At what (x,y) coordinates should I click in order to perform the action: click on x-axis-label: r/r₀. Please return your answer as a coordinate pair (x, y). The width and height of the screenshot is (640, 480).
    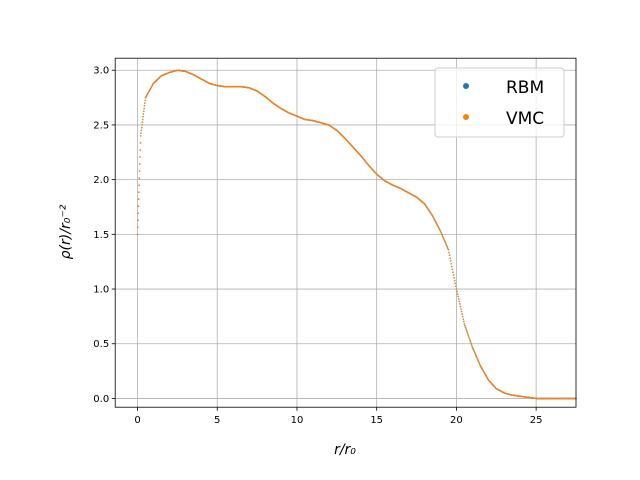
    Looking at the image, I should click on (345, 450).